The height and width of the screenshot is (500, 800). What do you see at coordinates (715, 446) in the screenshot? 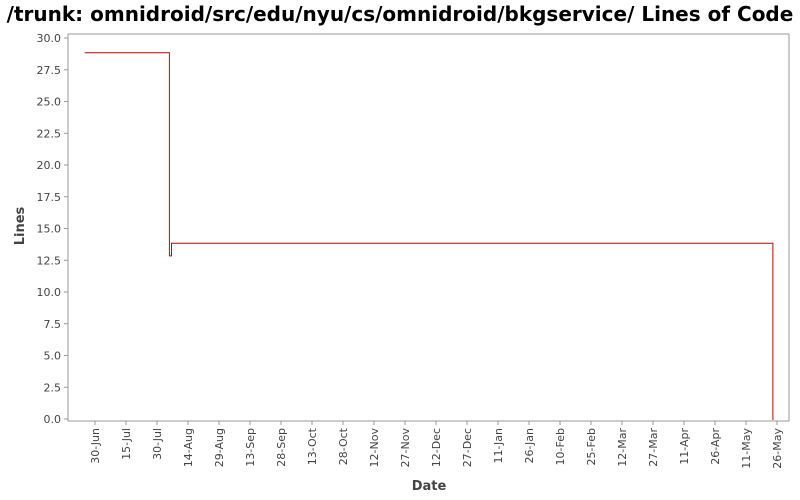
I see `x-tick-label: 26-Apr` at bounding box center [715, 446].